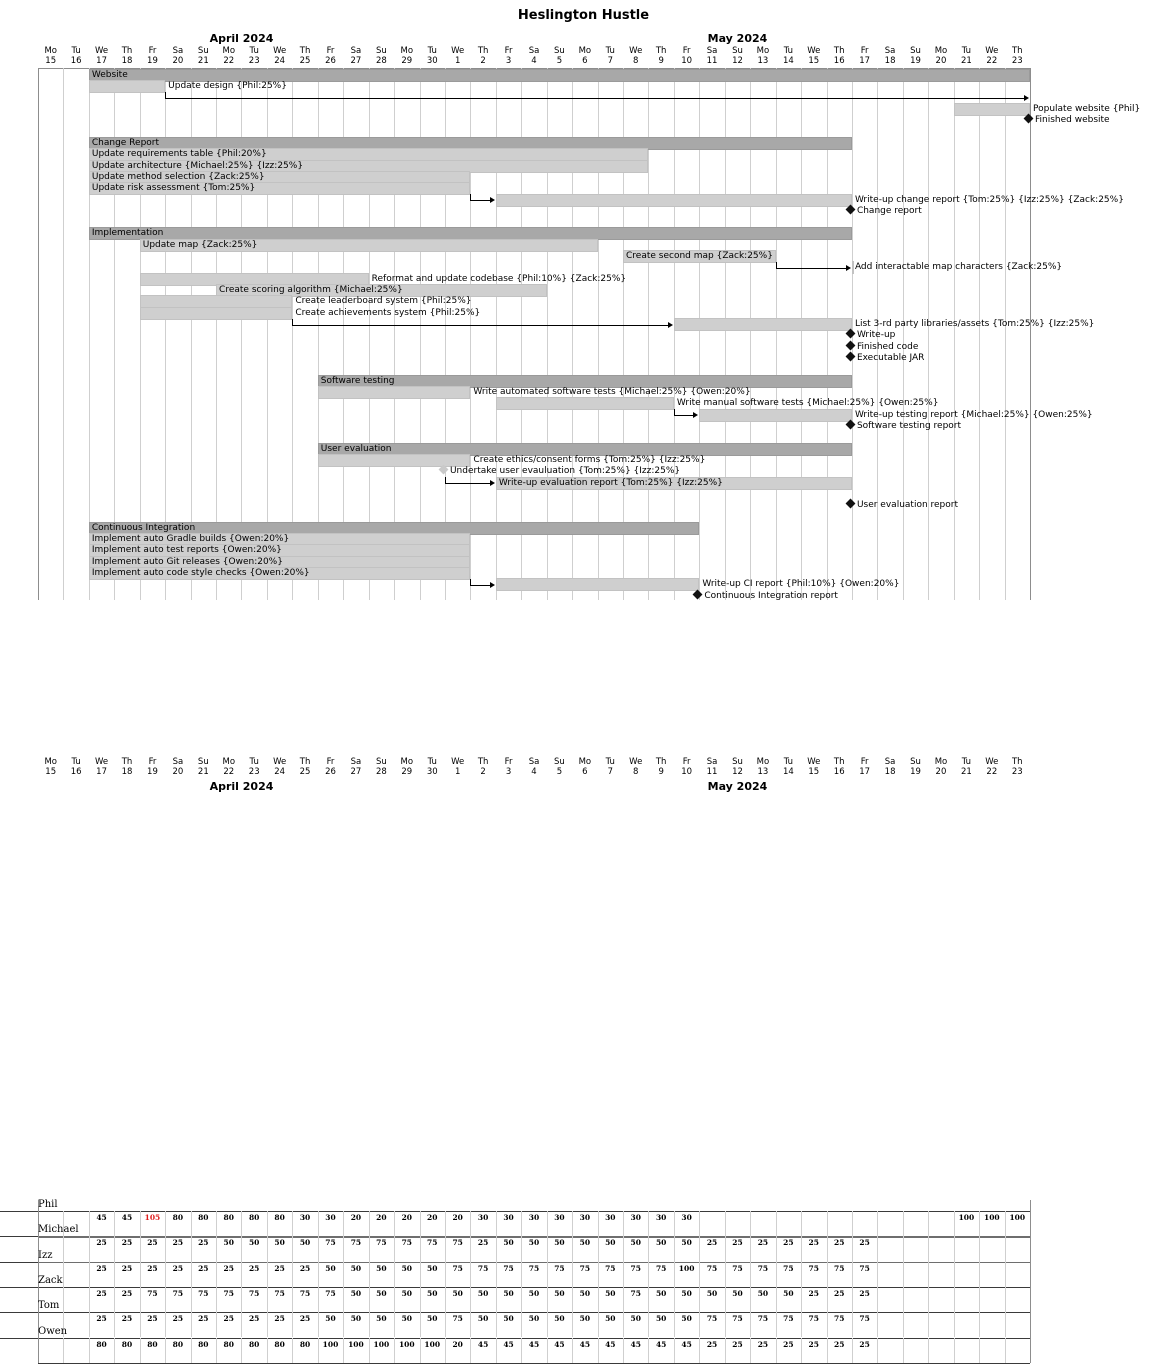 The image size is (1167, 1364). Describe the element at coordinates (482, 56) in the screenshot. I see `calendar-day-cell: Th 2` at that location.